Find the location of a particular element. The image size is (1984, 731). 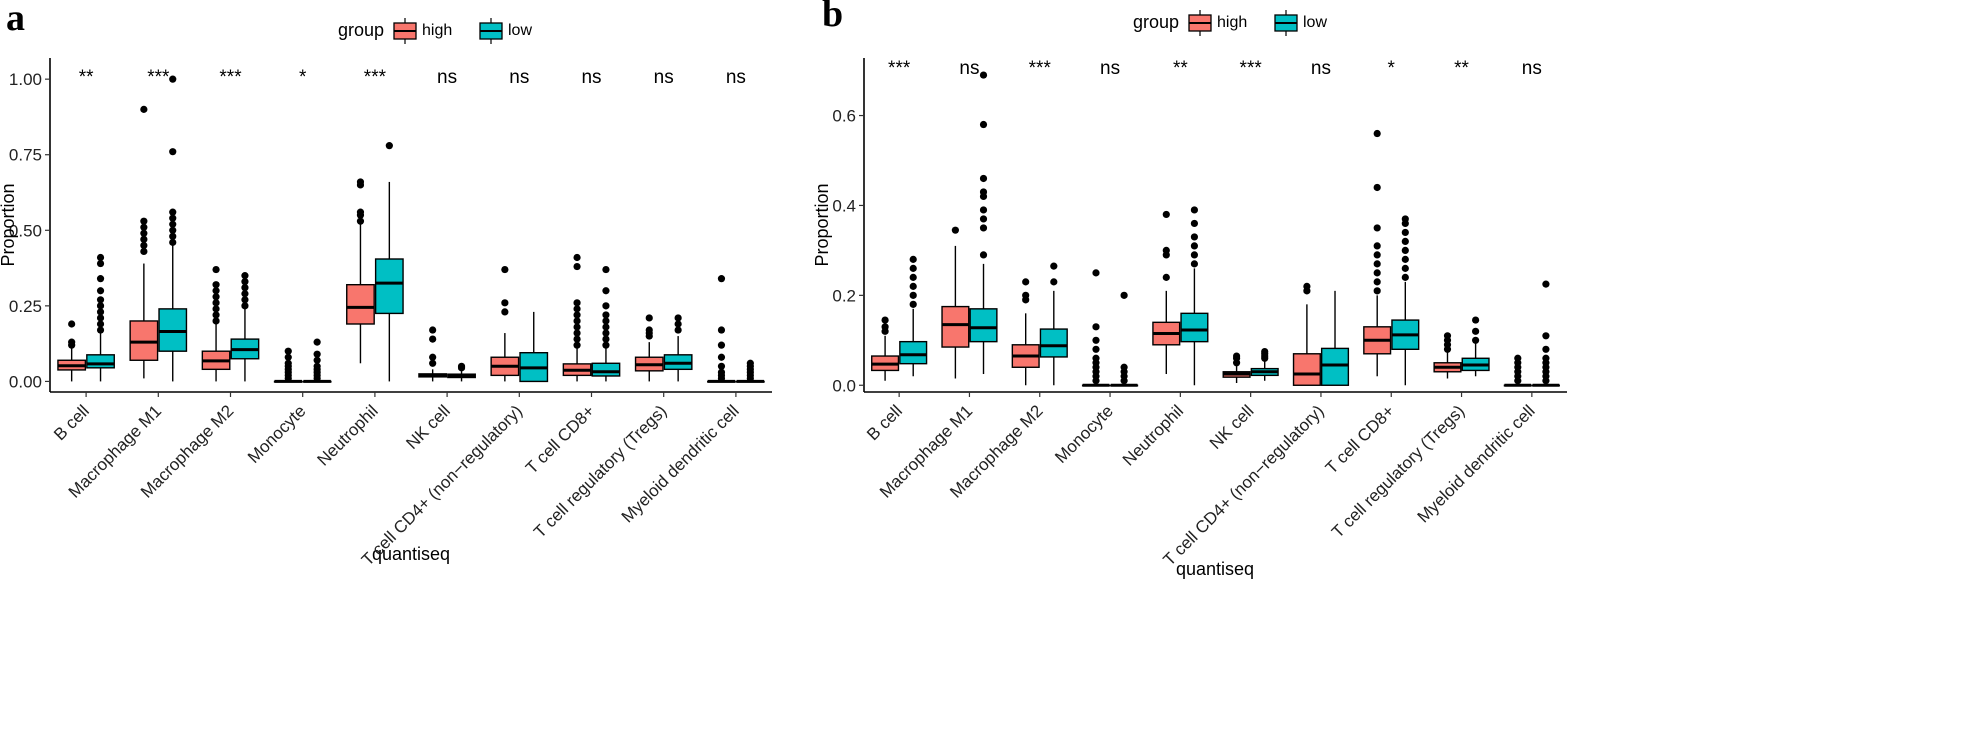

y-tick-label: 0.25 is located at coordinates (25, 306).